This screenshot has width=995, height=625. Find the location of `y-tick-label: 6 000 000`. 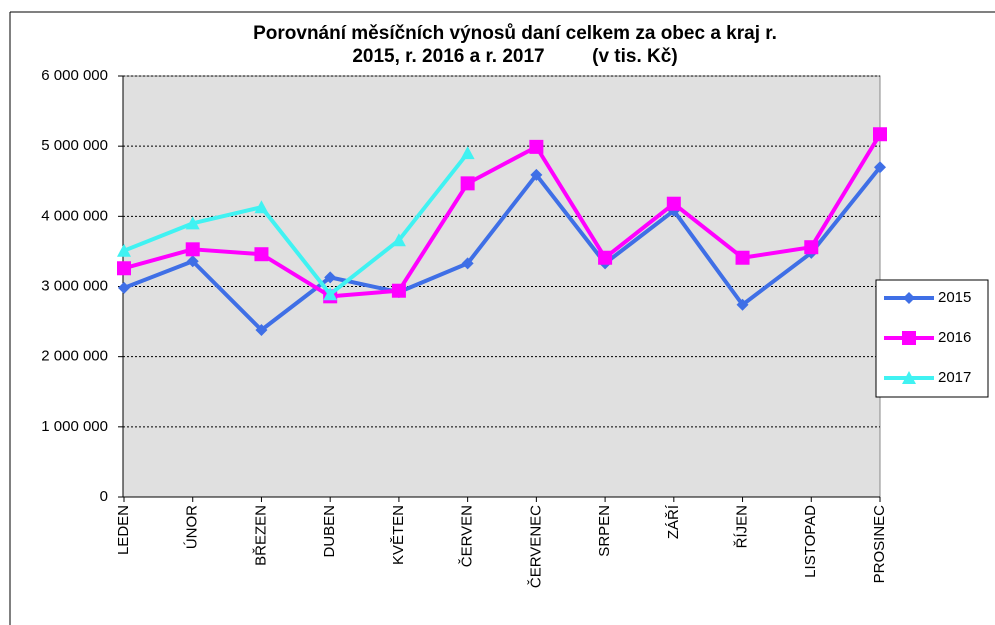

y-tick-label: 6 000 000 is located at coordinates (74, 75).